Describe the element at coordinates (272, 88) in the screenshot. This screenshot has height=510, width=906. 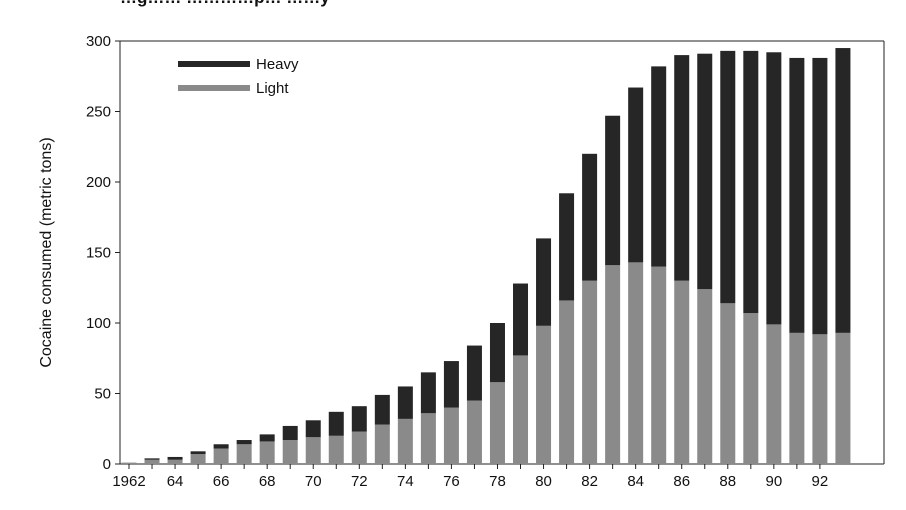
I see `legend-label-light: Light` at that location.